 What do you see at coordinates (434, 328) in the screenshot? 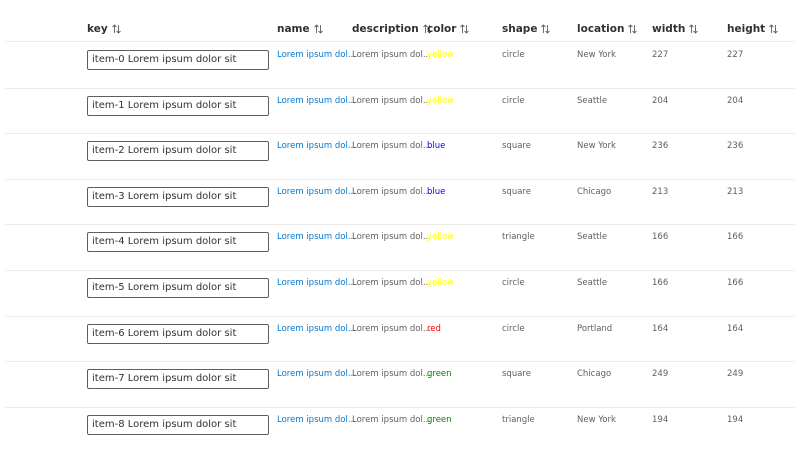
I see `cell-text: red` at bounding box center [434, 328].